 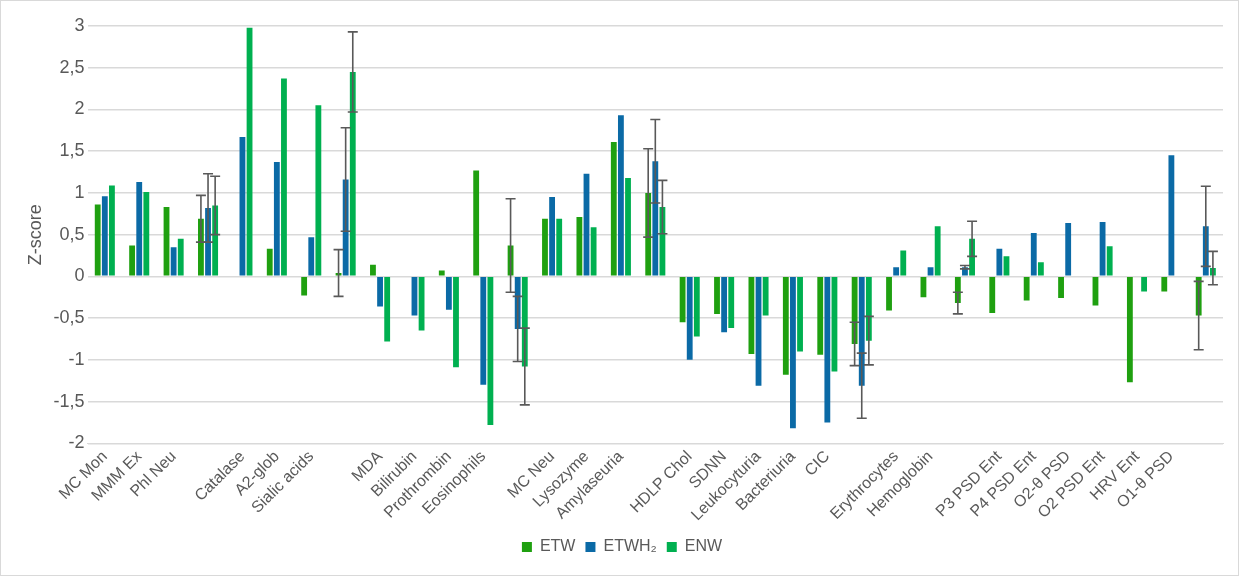 I want to click on legend-label: ENW, so click(x=703, y=546).